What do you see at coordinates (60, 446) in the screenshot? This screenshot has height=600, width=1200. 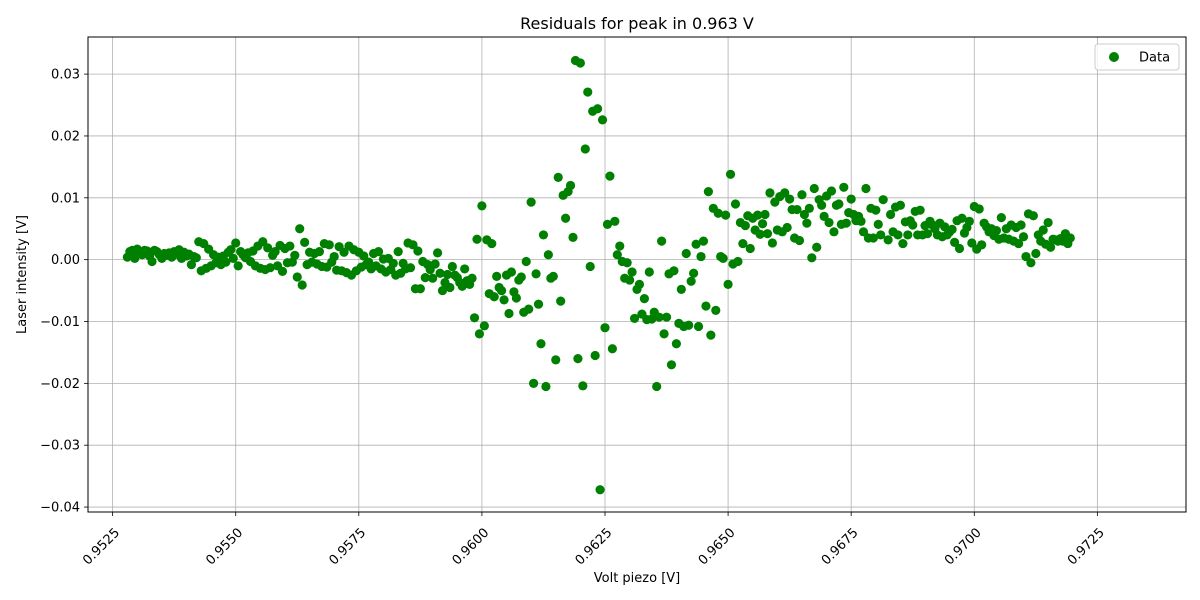 I see `y-tick-label: −0.03` at bounding box center [60, 446].